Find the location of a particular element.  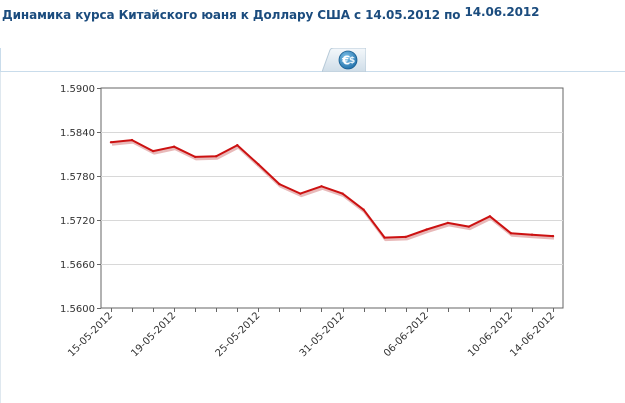

x-tick-label: 14-06-2012 is located at coordinates (532, 334).